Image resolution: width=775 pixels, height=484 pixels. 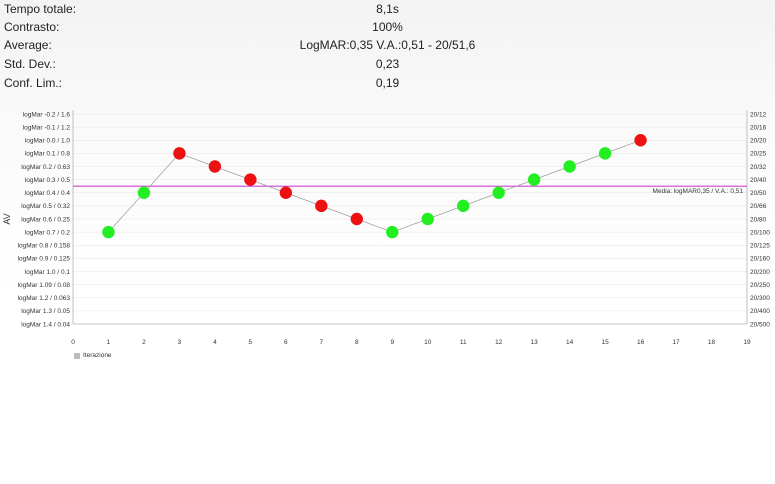 What do you see at coordinates (758, 219) in the screenshot?
I see `y-tick-label-right: 20/80` at bounding box center [758, 219].